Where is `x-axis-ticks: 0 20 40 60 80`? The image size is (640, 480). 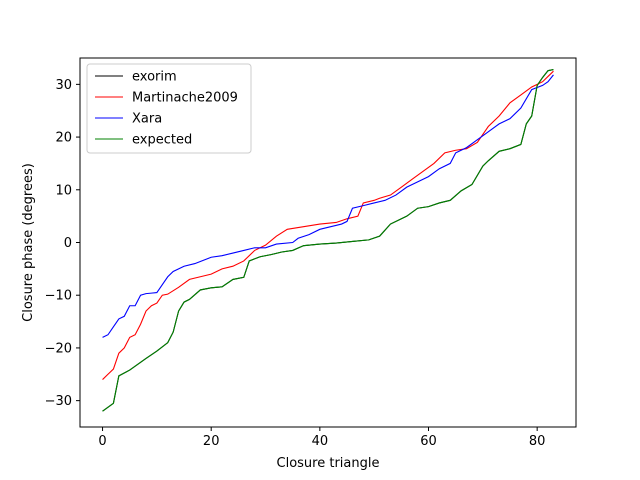 x-axis-ticks: 0 20 40 60 80 is located at coordinates (321, 438).